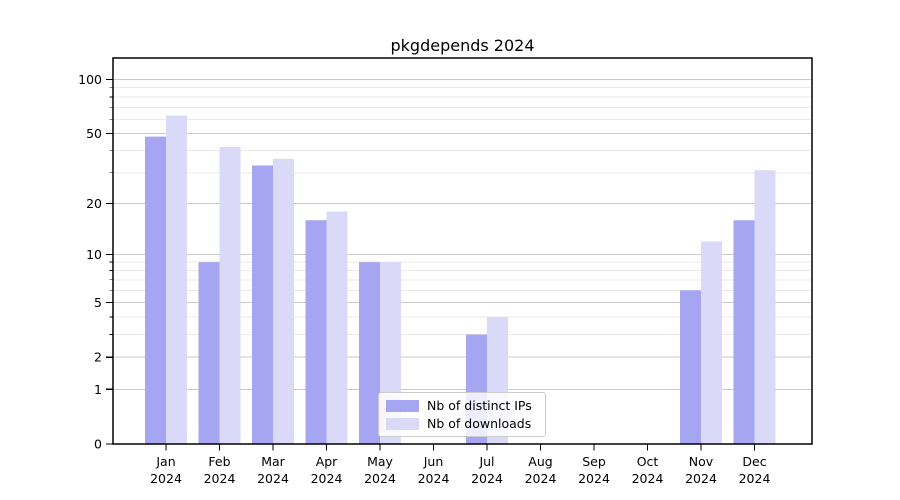 This screenshot has height=500, width=900. Describe the element at coordinates (209, 353) in the screenshot. I see `bar-ips-feb` at that location.